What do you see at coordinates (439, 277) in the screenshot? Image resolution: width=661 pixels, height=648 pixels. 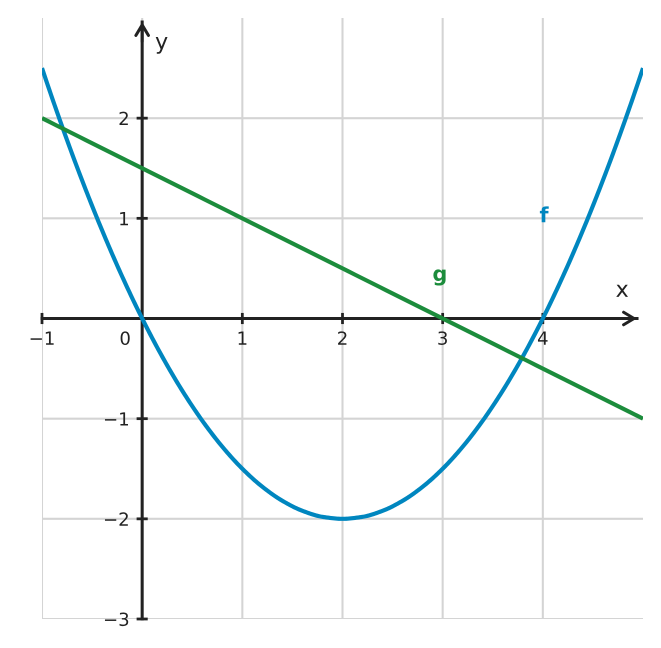 I see `series-label: g` at bounding box center [439, 277].